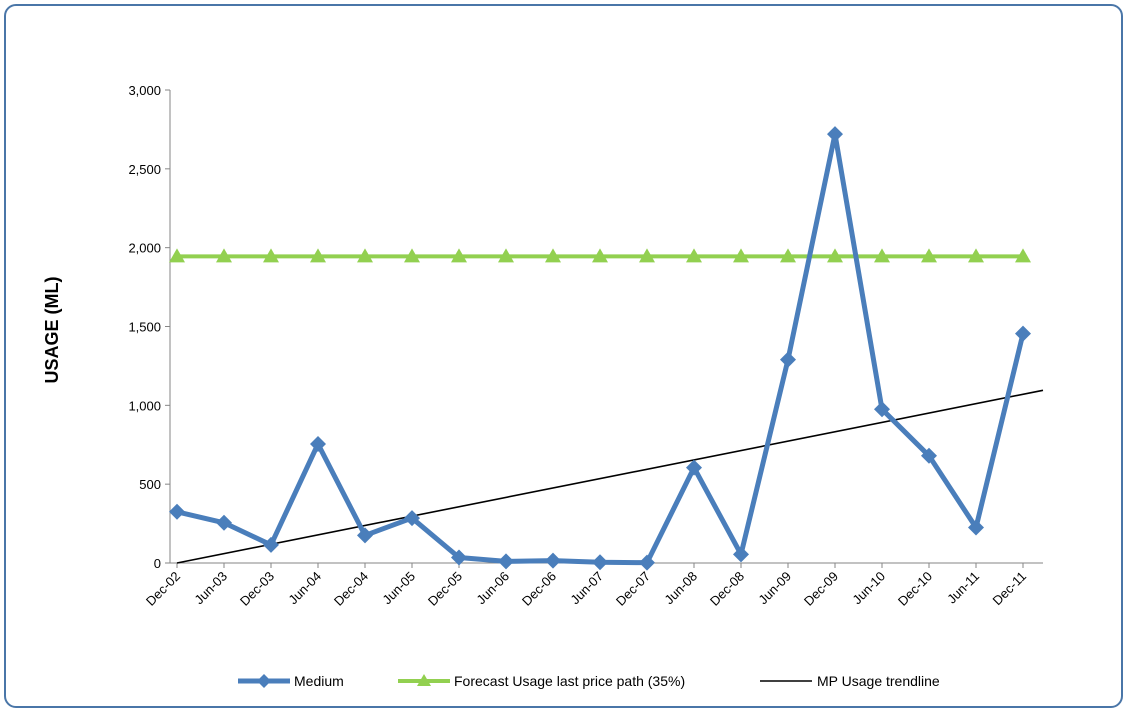 The image size is (1129, 713). What do you see at coordinates (257, 589) in the screenshot?
I see `x-tick-label: Dec-03` at bounding box center [257, 589].